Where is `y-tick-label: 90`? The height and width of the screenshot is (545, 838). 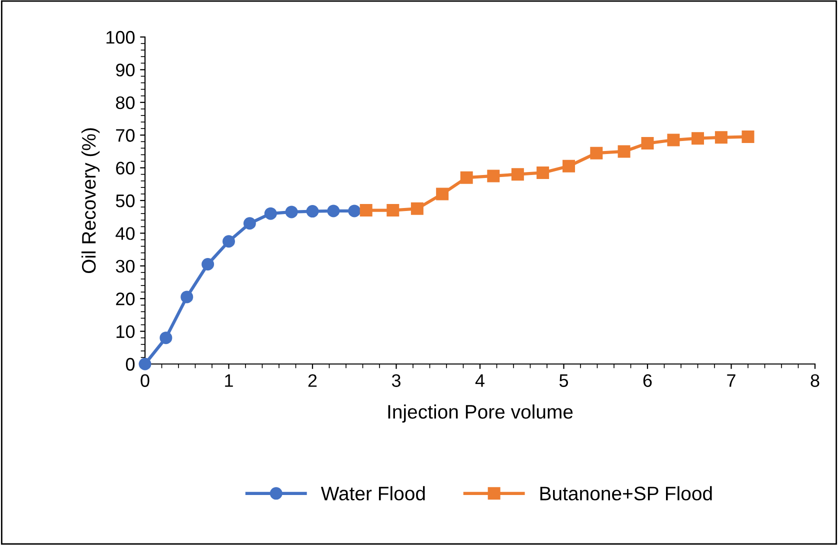
y-tick-label: 90 is located at coordinates (125, 70).